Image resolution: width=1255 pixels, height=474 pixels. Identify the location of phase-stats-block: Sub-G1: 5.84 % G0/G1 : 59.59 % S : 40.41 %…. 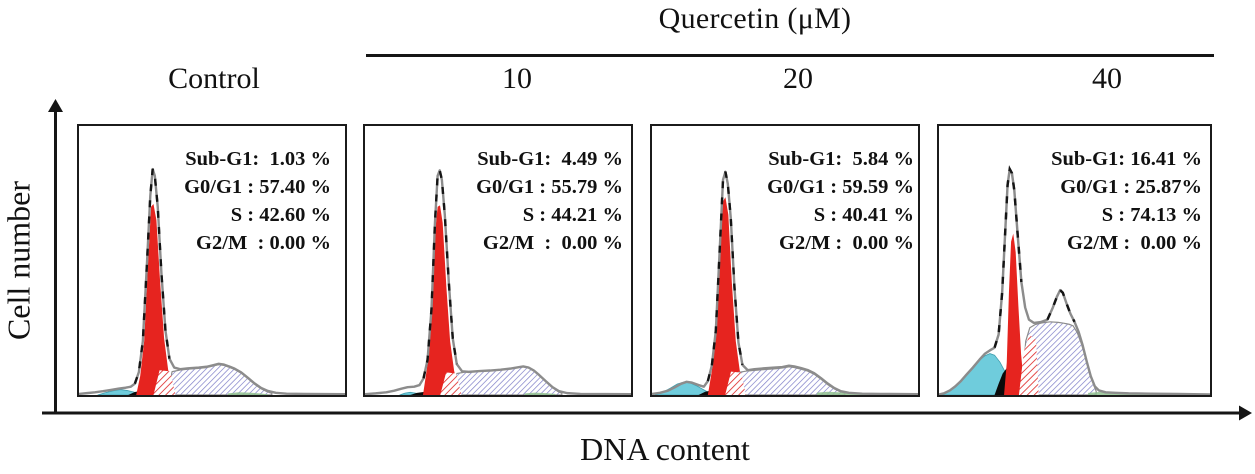
(840, 201).